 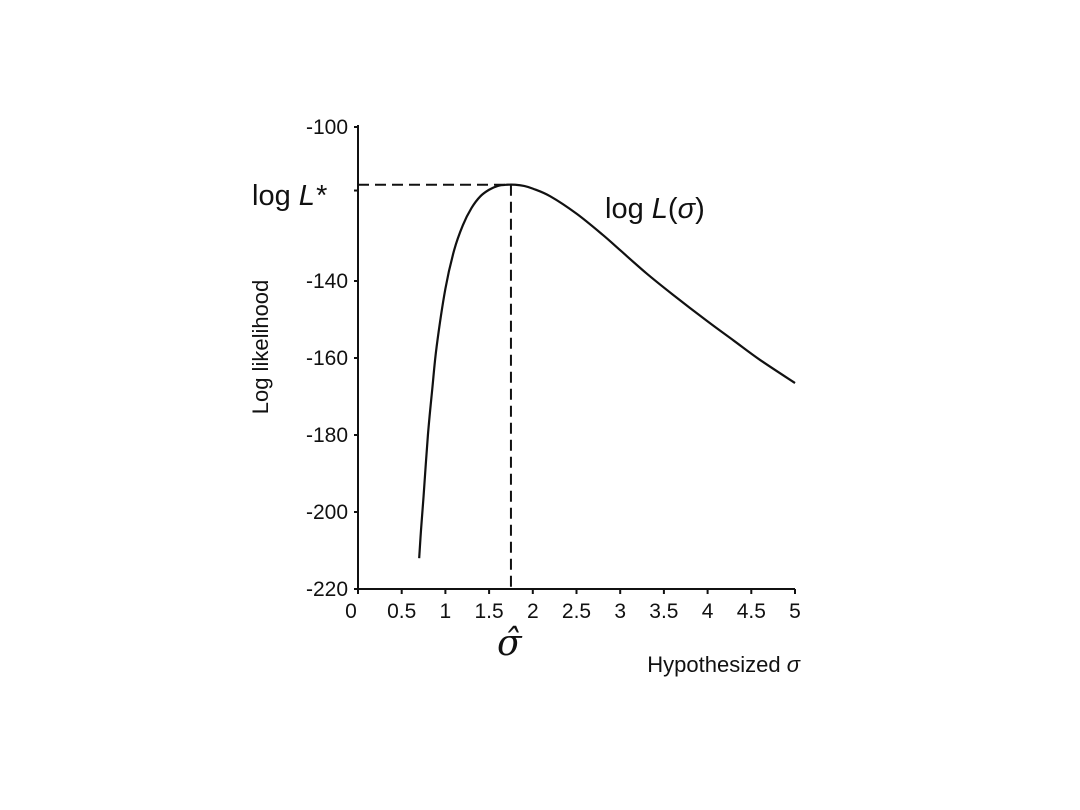 I want to click on y-axis-title: Log likelihood, so click(x=260, y=347).